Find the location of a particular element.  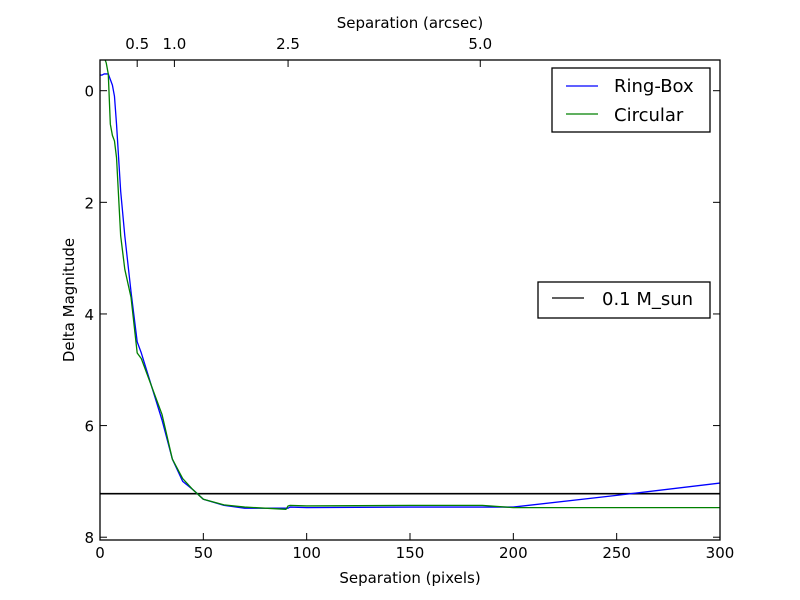

legend-reference-box is located at coordinates (624, 300).